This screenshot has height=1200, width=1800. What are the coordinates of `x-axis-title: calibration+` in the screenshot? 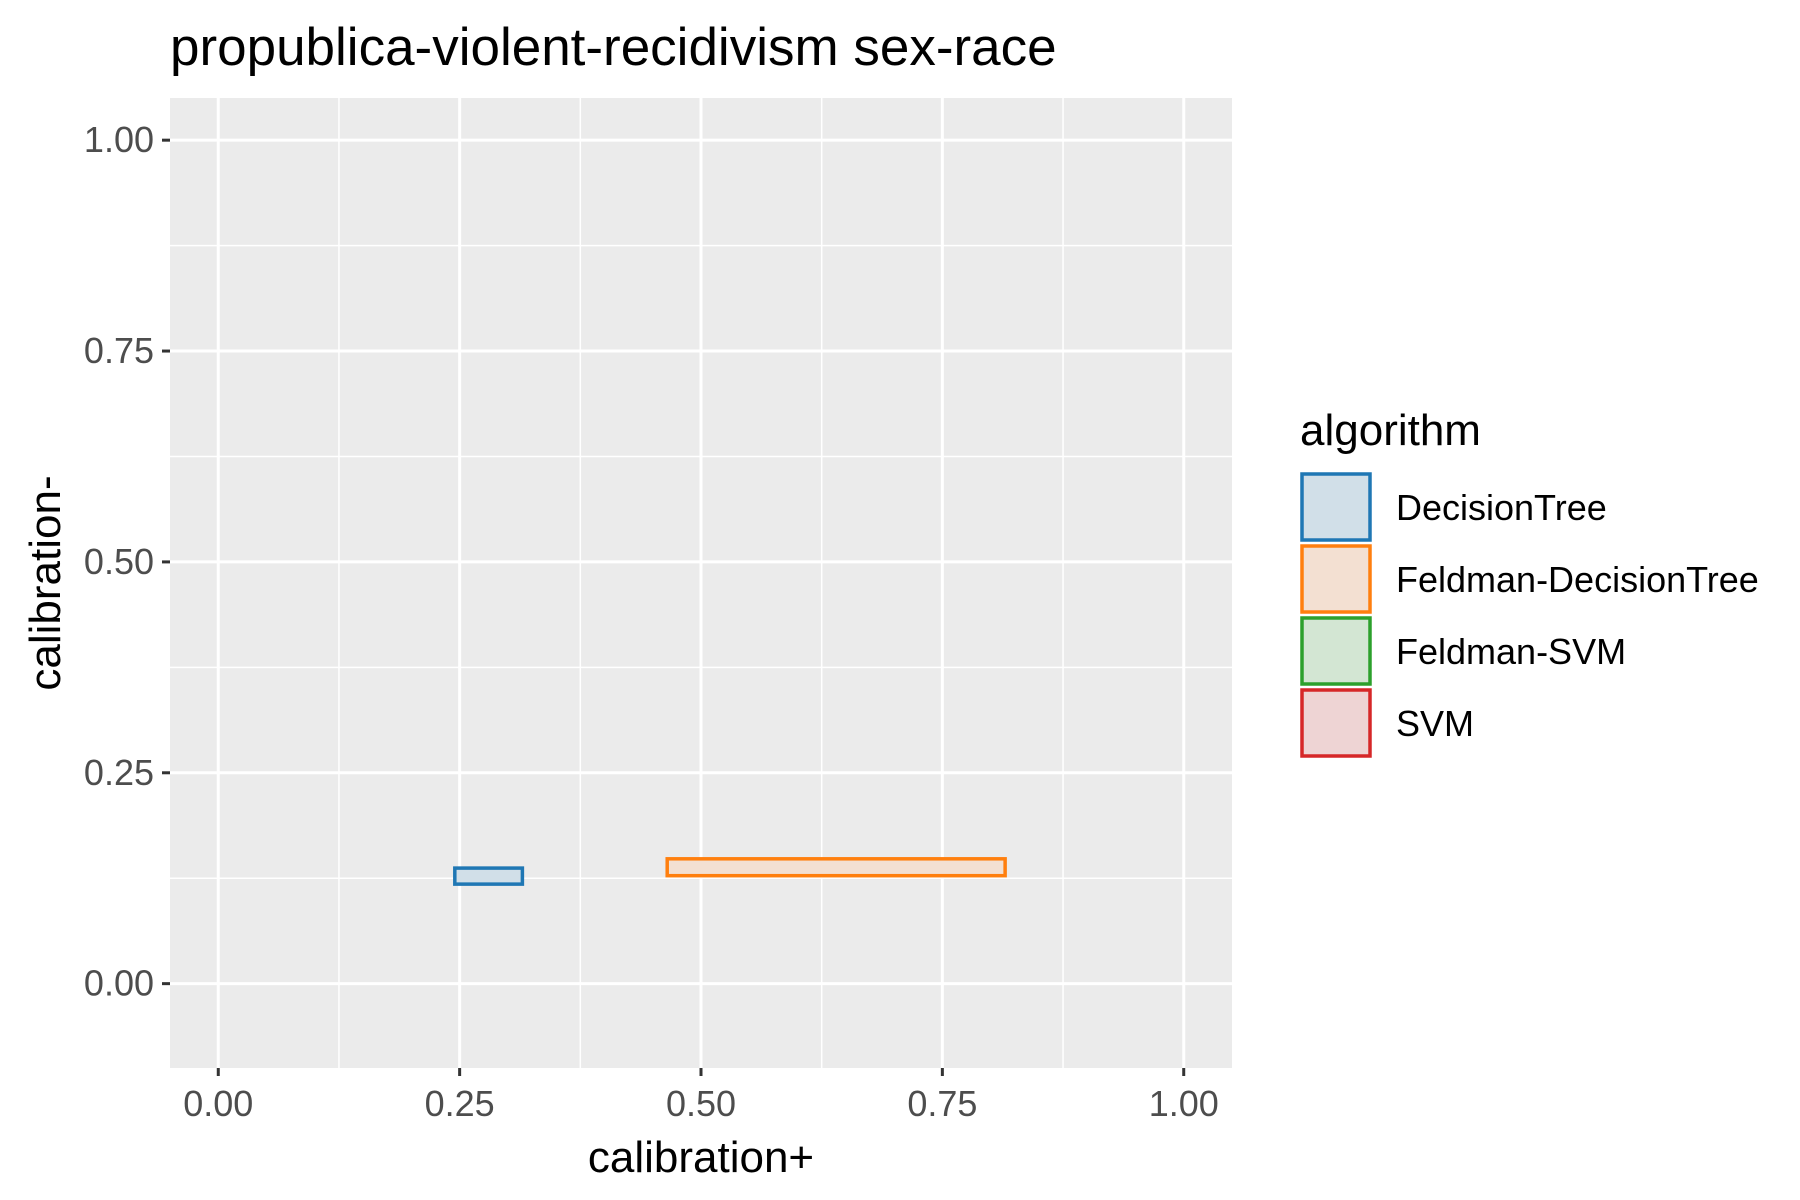 It's located at (701, 1157).